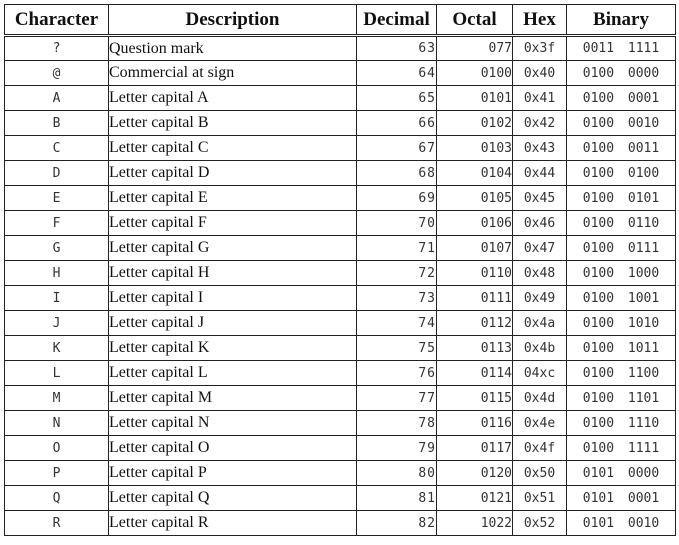 This screenshot has height=545, width=679. I want to click on header-description: Description, so click(232, 20).